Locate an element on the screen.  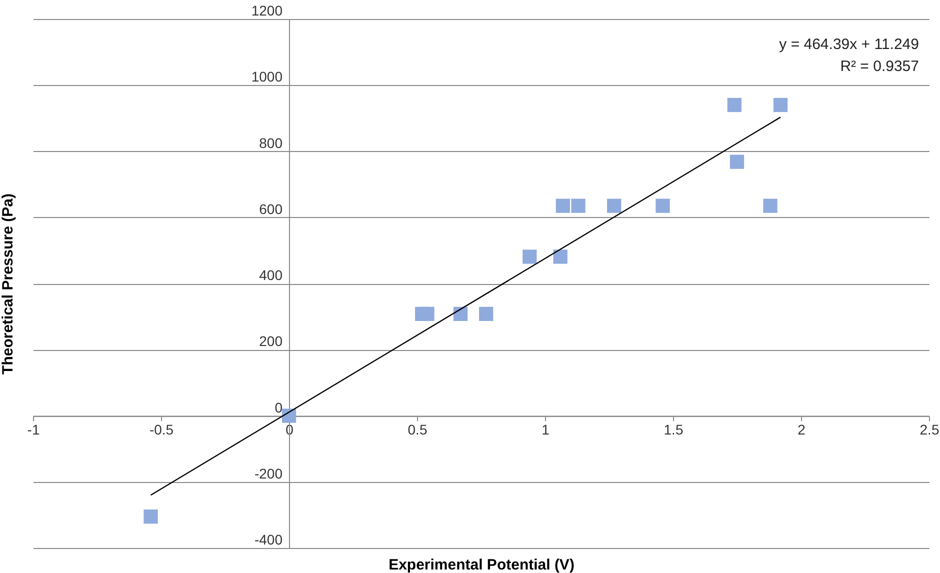
y-tick-label: -400 is located at coordinates (268, 540).